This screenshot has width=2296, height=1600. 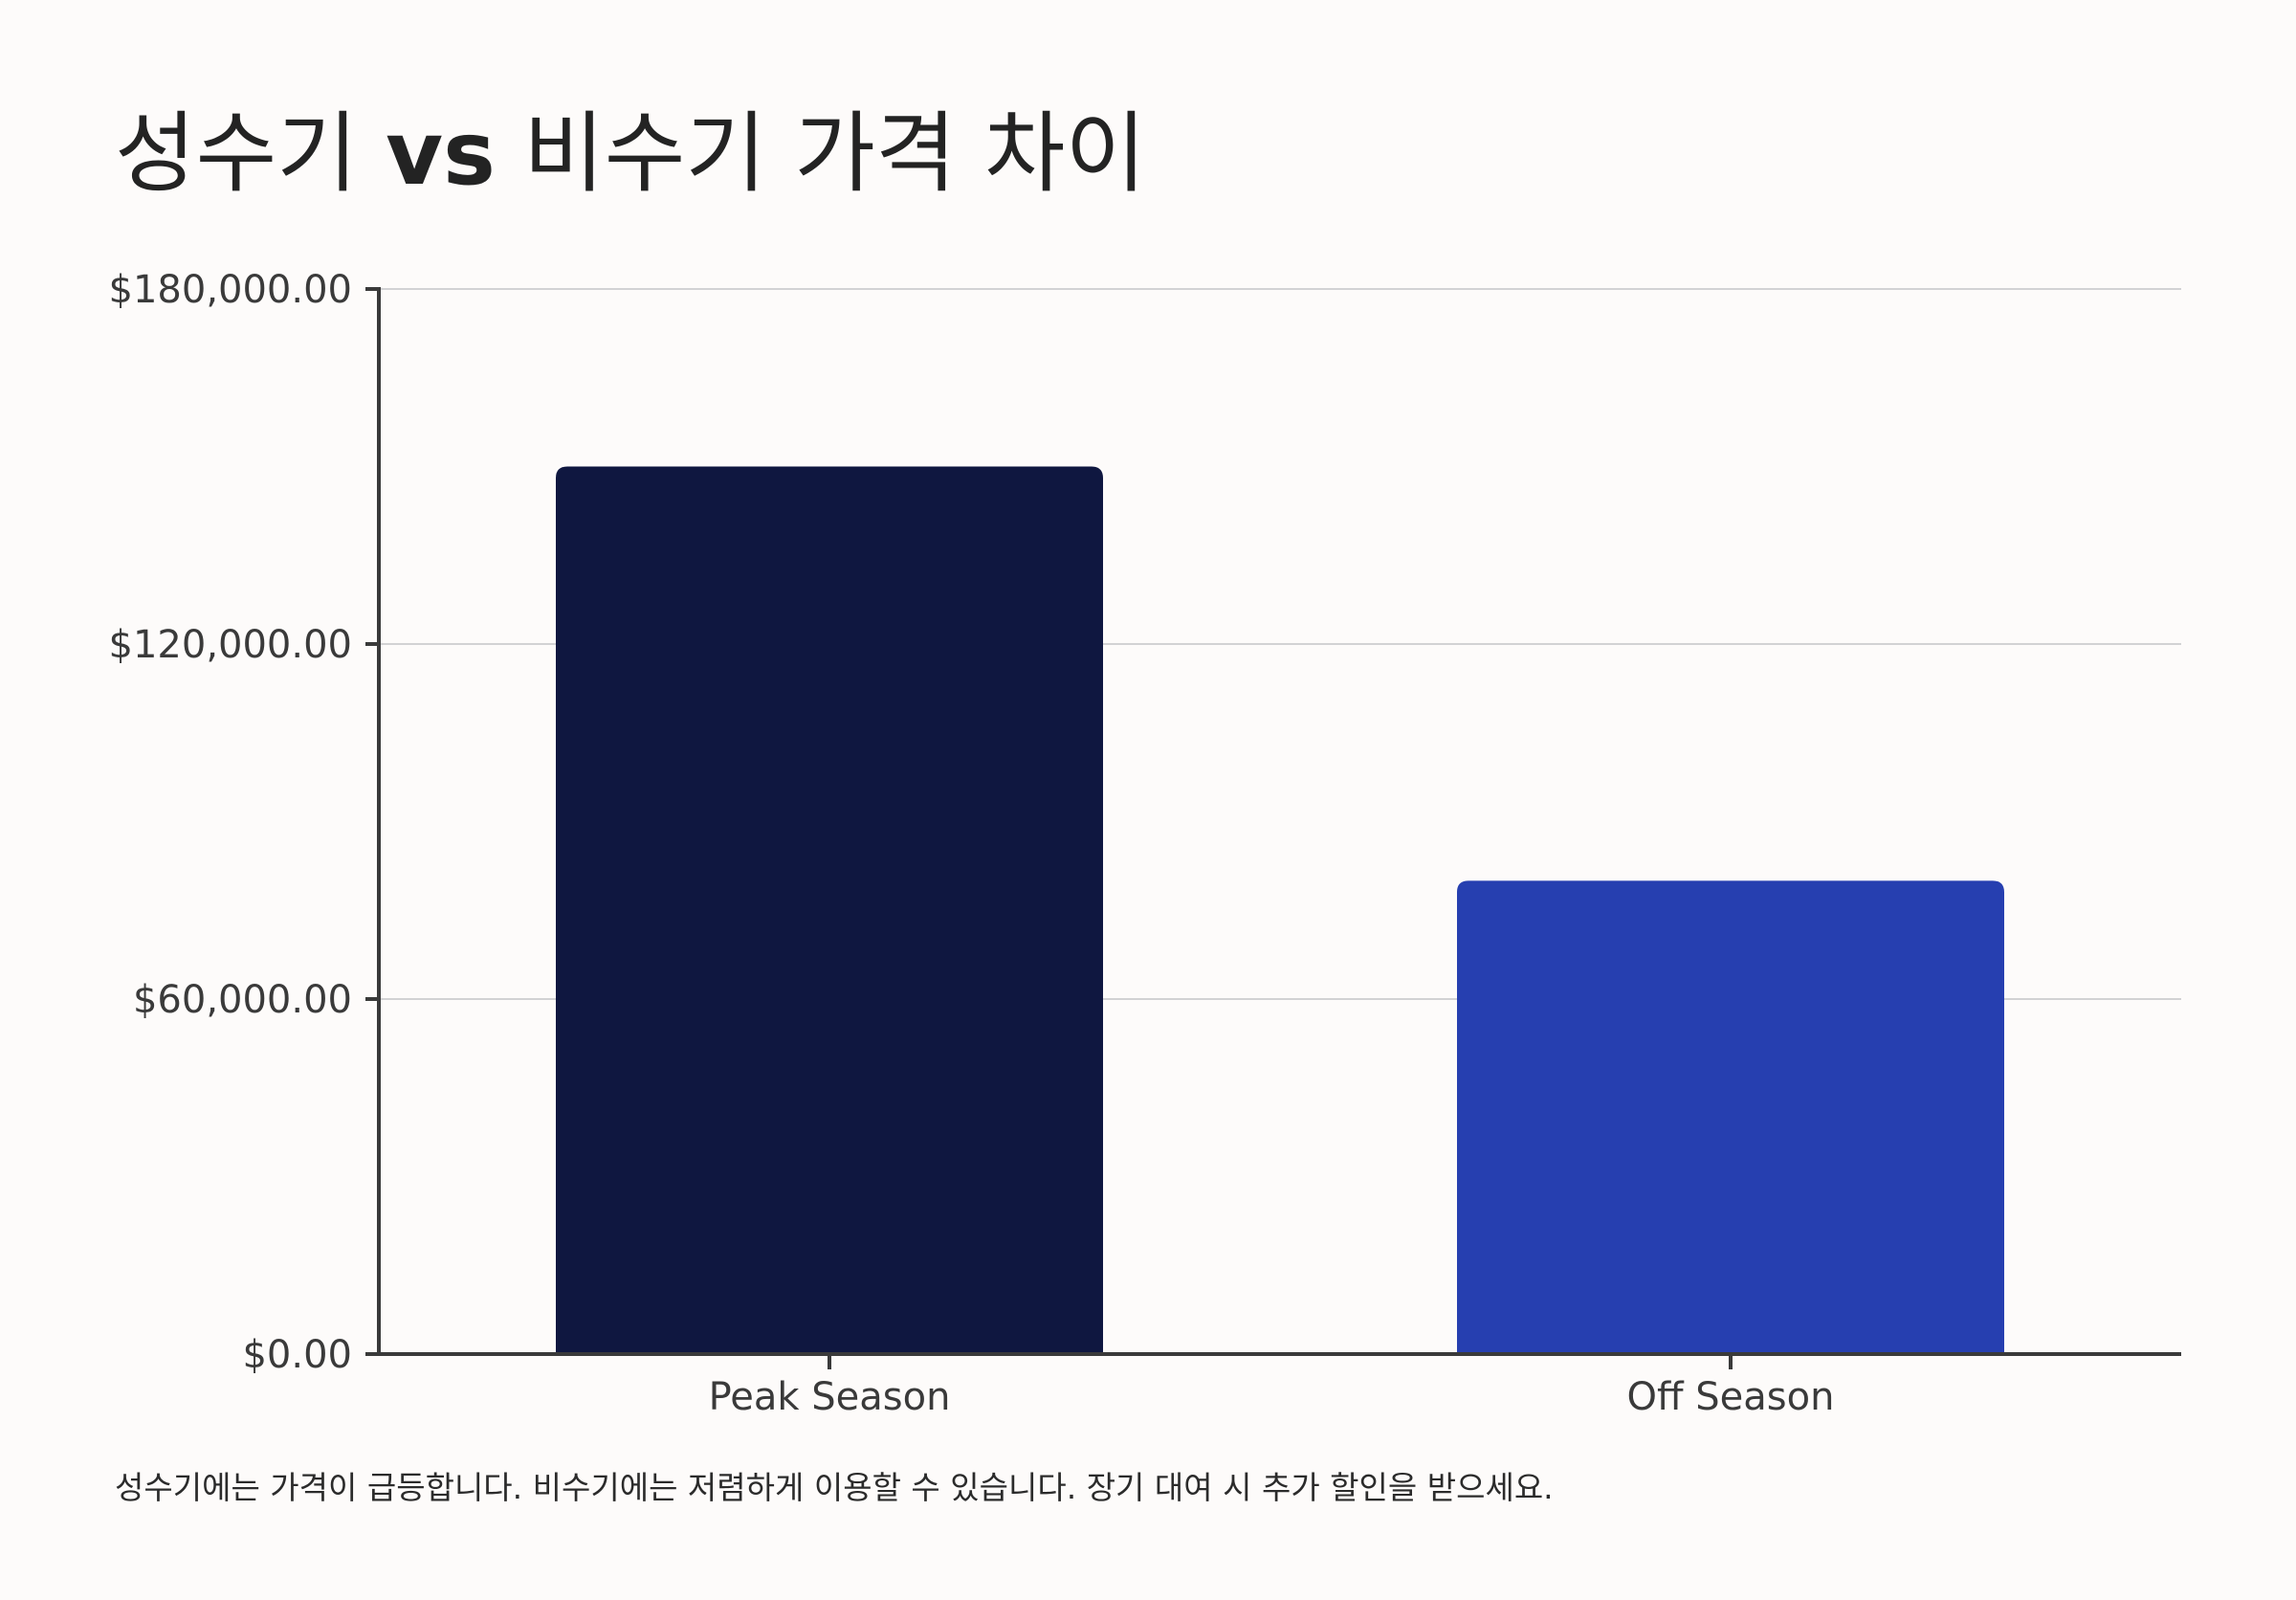 I want to click on y-tick-label: $120,000.00, so click(x=230, y=645).